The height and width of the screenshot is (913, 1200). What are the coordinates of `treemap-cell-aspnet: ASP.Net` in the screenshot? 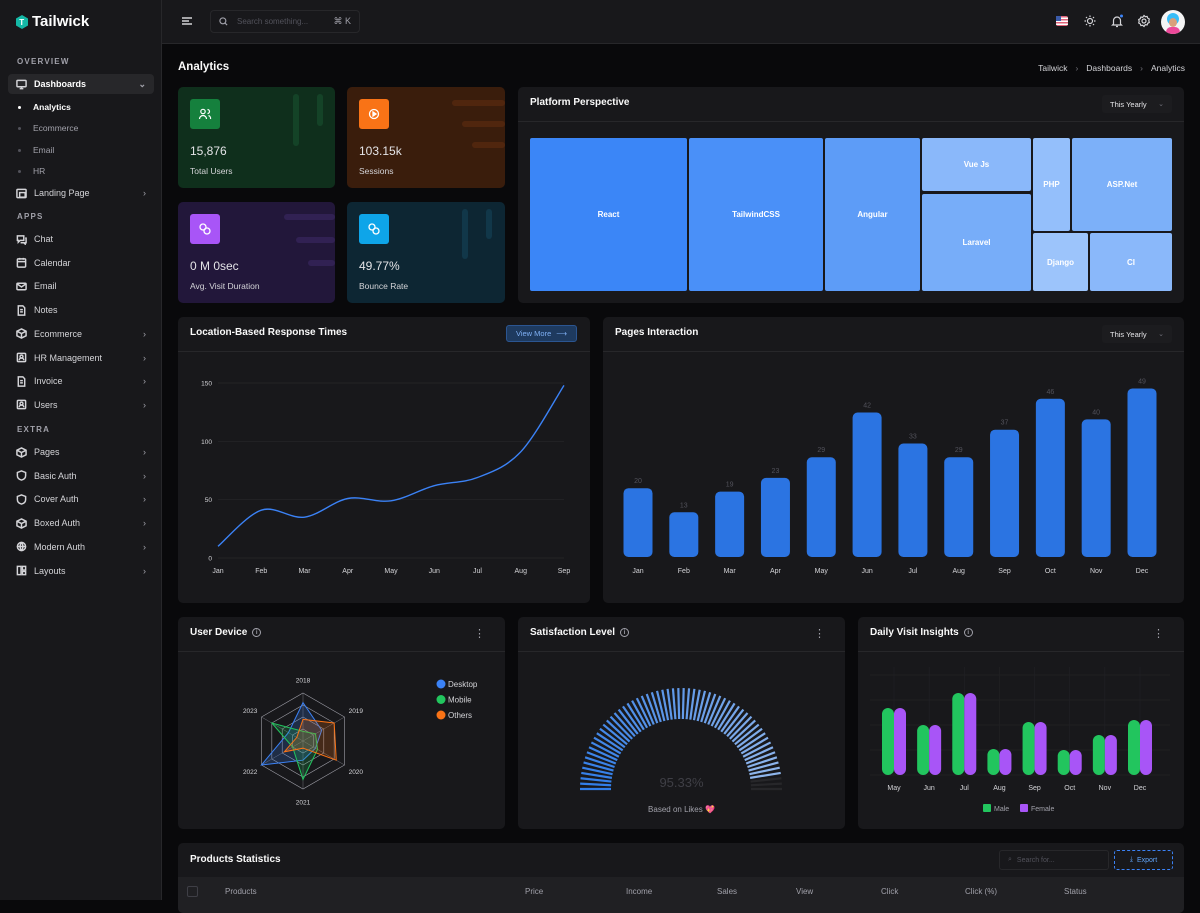 It's located at (1122, 184).